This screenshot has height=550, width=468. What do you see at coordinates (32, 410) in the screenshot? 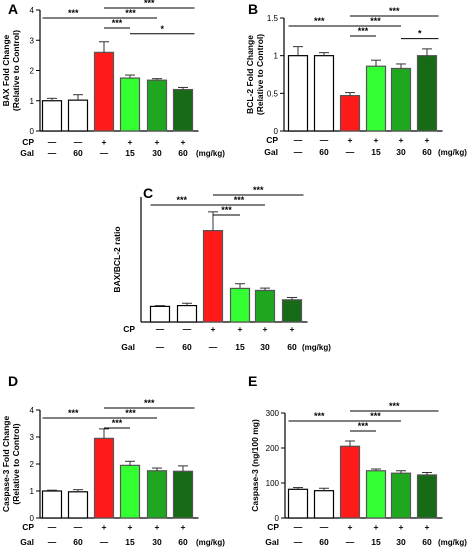
I see `y-tick-label: 4` at bounding box center [32, 410].